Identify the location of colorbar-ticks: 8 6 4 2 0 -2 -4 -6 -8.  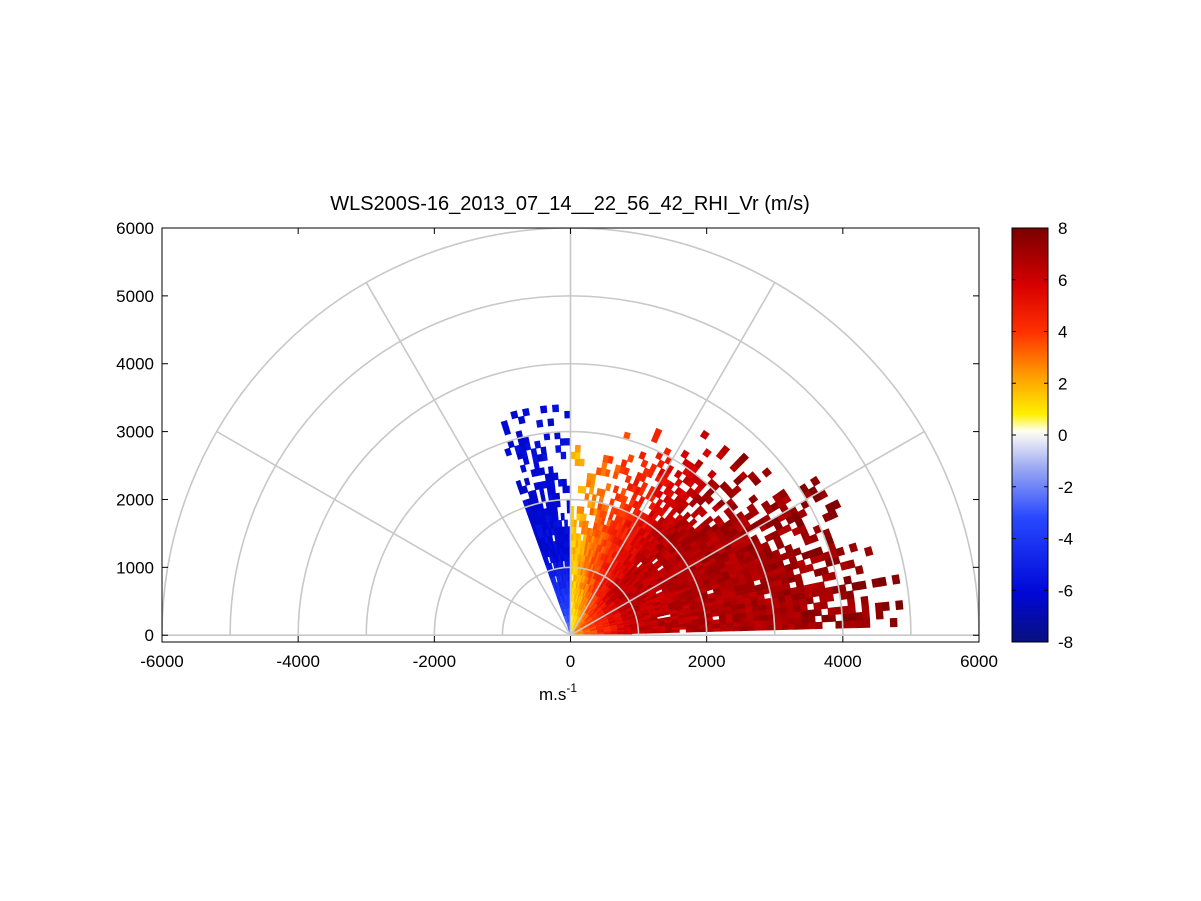
(1042, 435).